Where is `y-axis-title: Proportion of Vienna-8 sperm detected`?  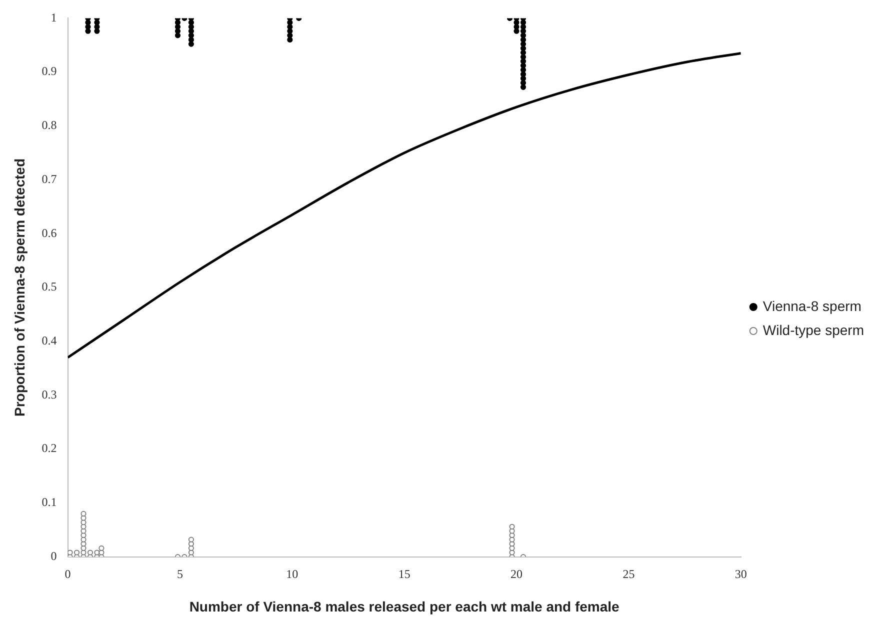 y-axis-title: Proportion of Vienna-8 sperm detected is located at coordinates (19, 287).